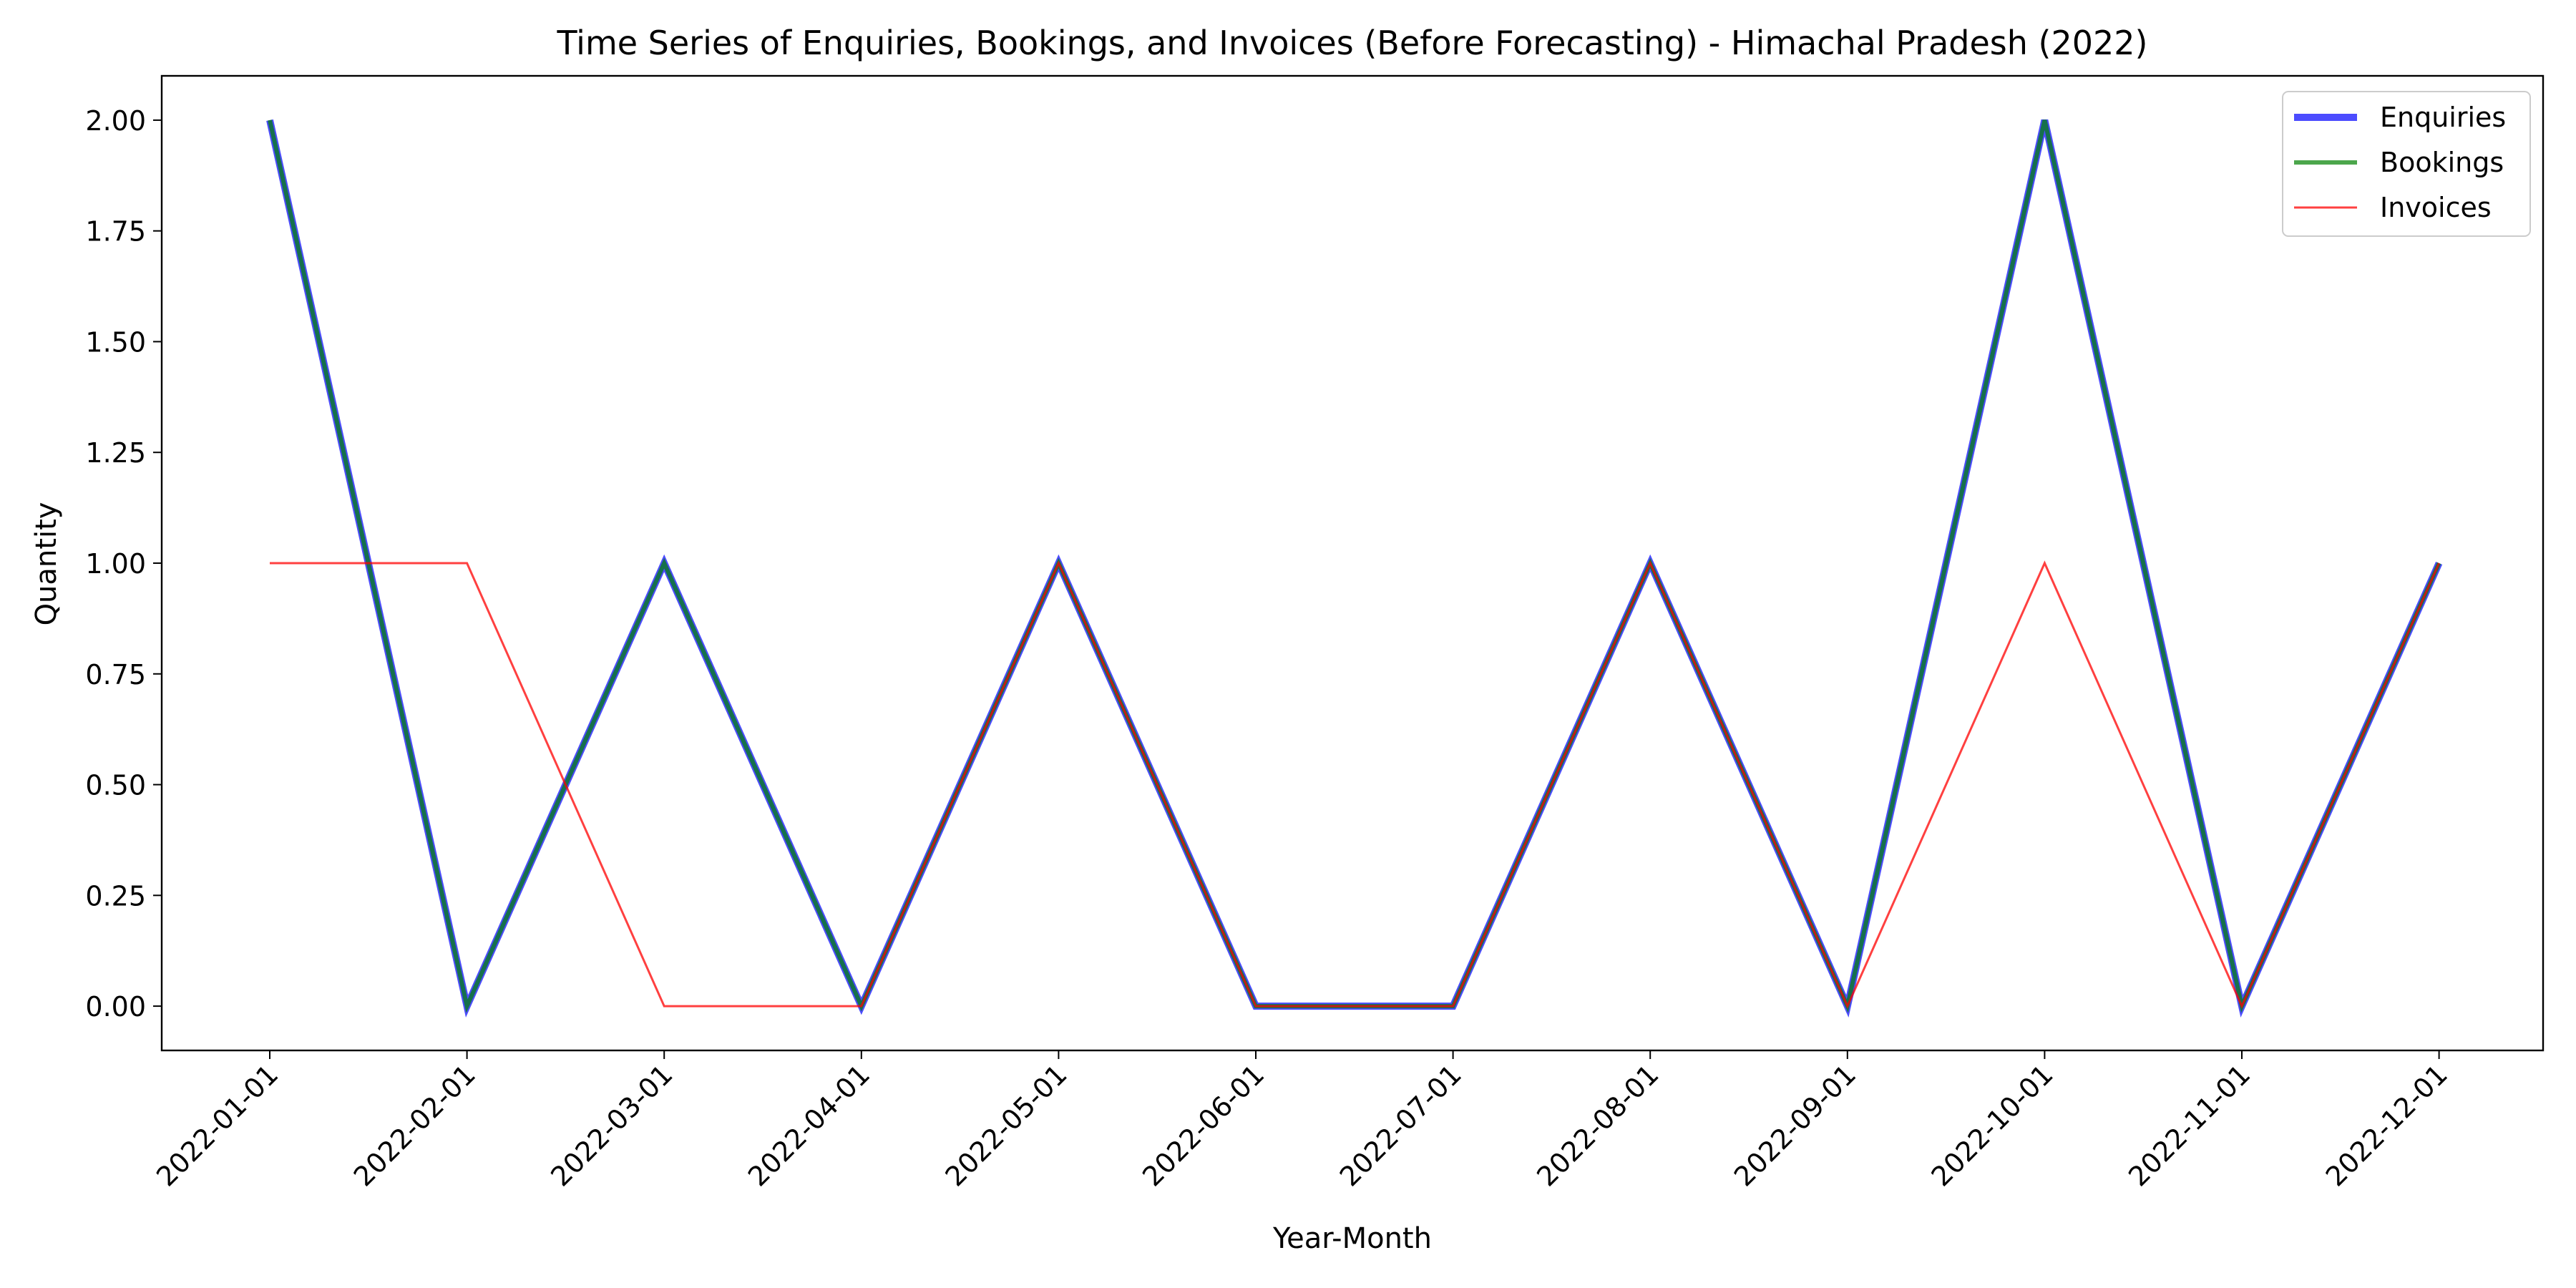  I want to click on x-tick-label: 2022-06-01, so click(1203, 1125).